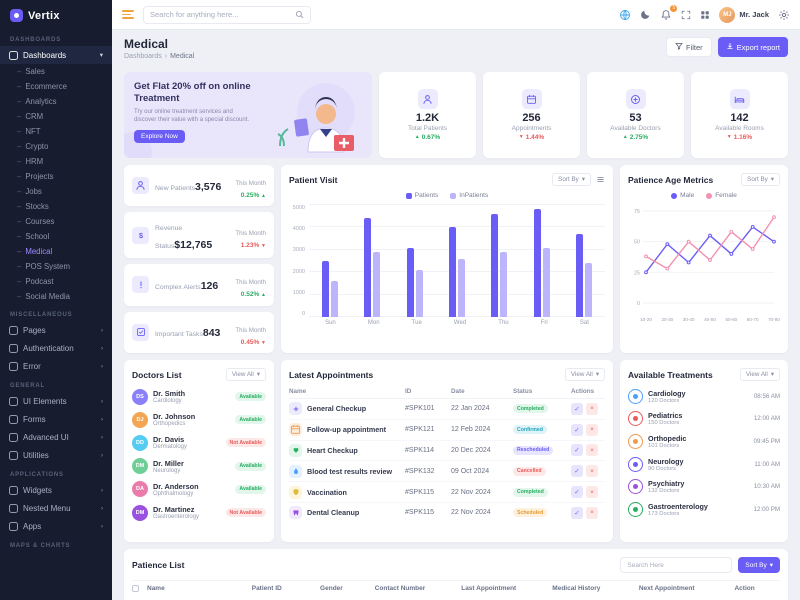  I want to click on sidebar-item-ui-elements: UI Elements ›, so click(56, 401).